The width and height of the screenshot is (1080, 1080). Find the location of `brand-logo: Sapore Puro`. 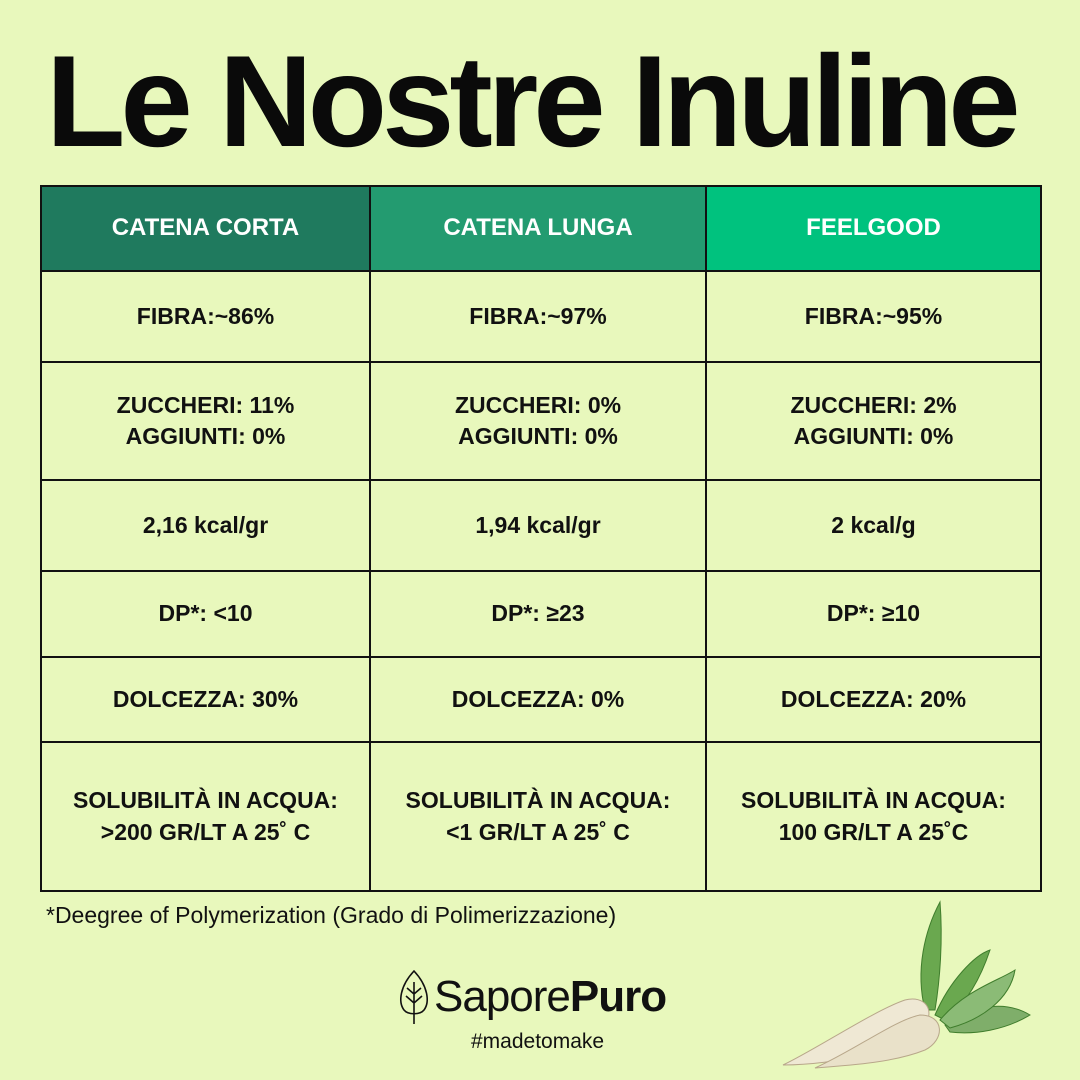

brand-logo: Sapore Puro is located at coordinates (531, 997).